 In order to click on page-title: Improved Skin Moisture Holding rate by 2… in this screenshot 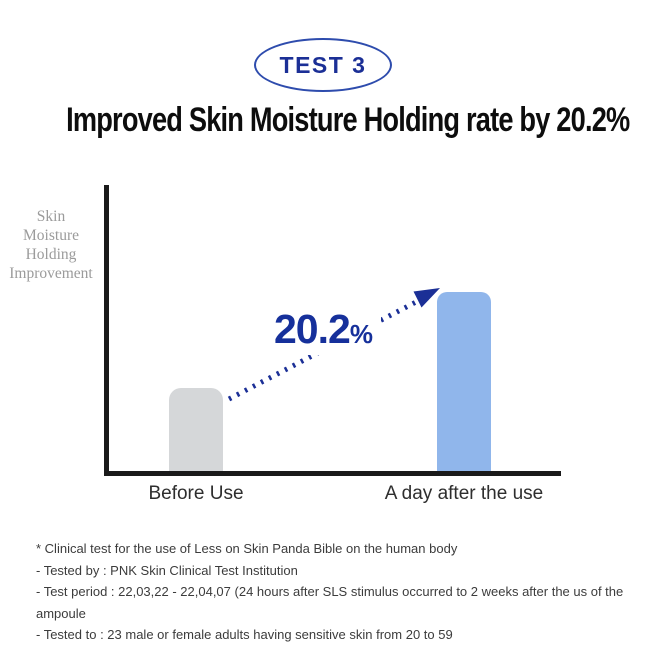, I will do `click(348, 120)`.